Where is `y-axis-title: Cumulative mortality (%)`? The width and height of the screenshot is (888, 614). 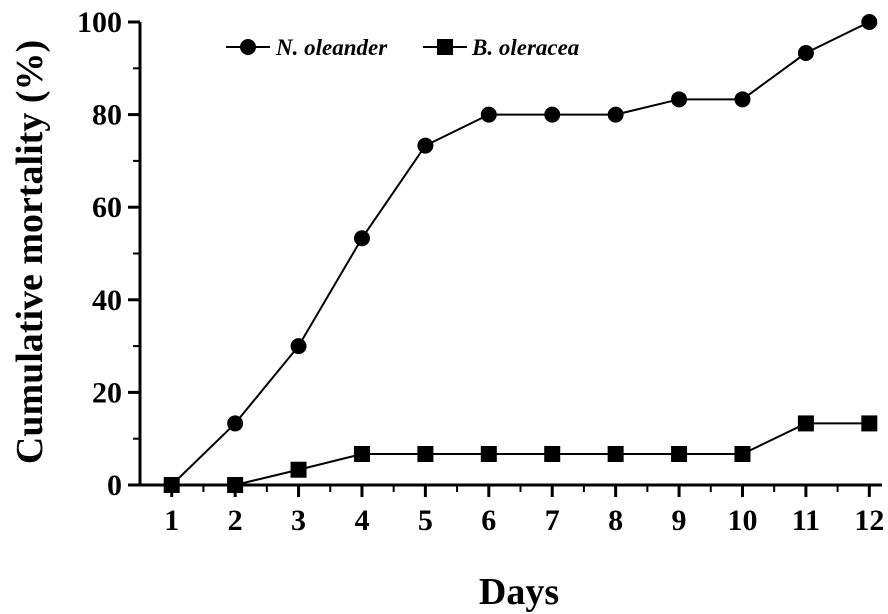 y-axis-title: Cumulative mortality (%) is located at coordinates (30, 252).